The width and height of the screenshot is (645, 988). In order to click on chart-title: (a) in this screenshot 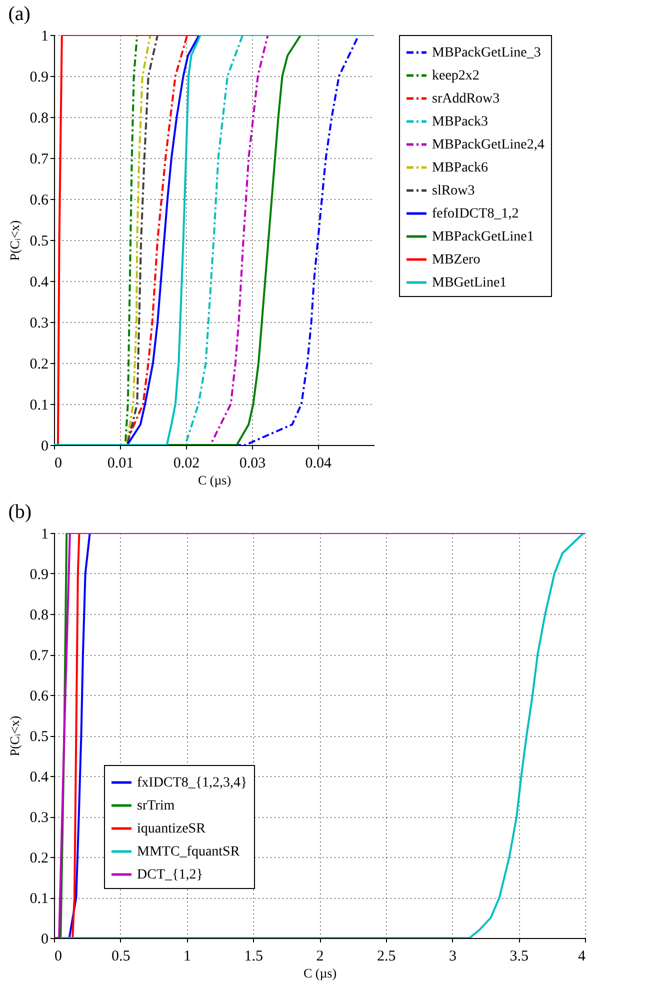, I will do `click(19, 14)`.